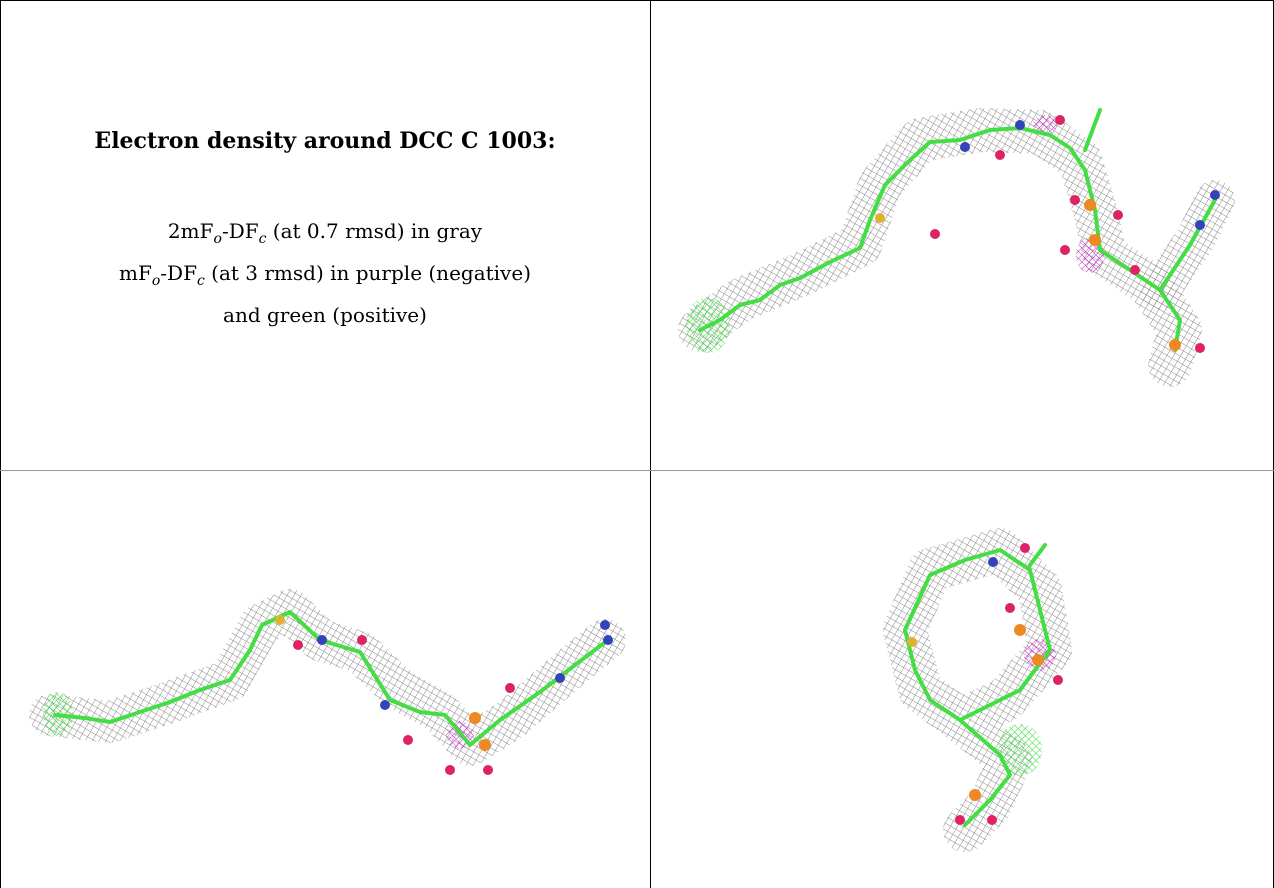  I want to click on text-segment: and green (positive), so click(325, 315).